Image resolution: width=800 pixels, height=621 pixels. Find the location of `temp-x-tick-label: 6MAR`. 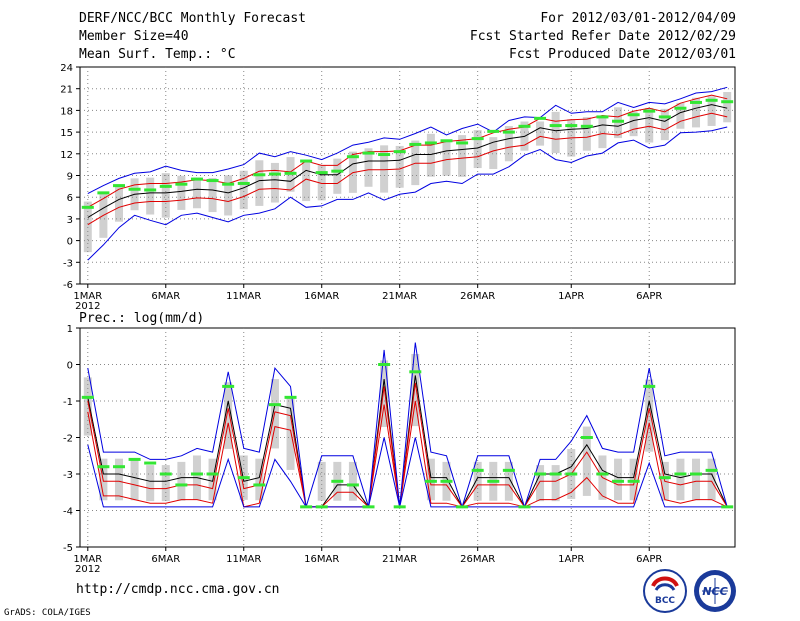

temp-x-tick-label: 6MAR is located at coordinates (165, 296).